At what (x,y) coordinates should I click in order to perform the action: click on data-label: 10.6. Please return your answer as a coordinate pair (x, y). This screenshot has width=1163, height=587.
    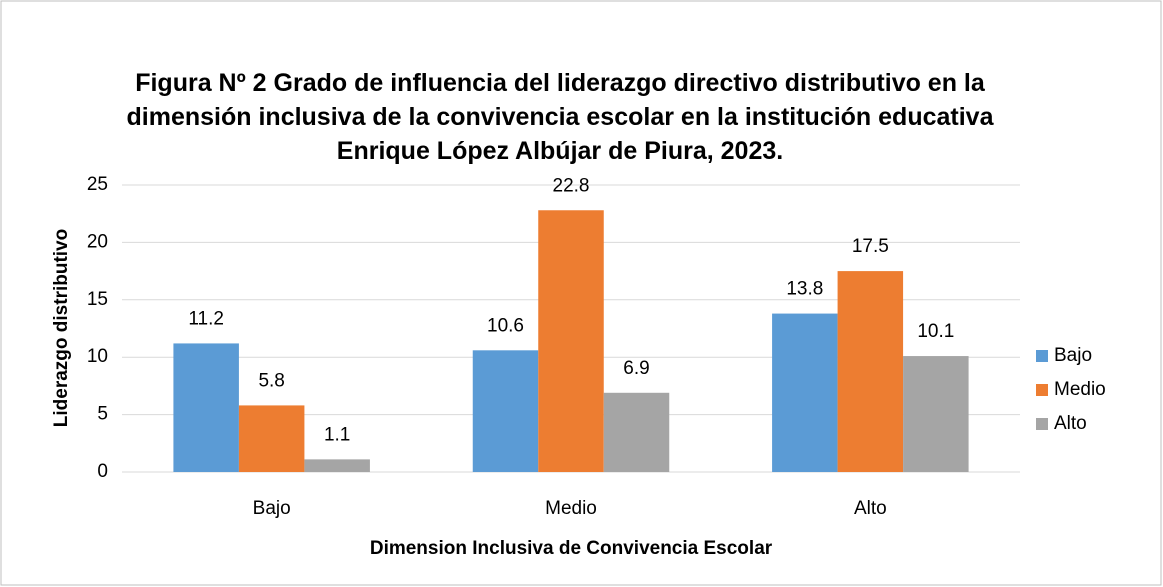
    Looking at the image, I should click on (505, 325).